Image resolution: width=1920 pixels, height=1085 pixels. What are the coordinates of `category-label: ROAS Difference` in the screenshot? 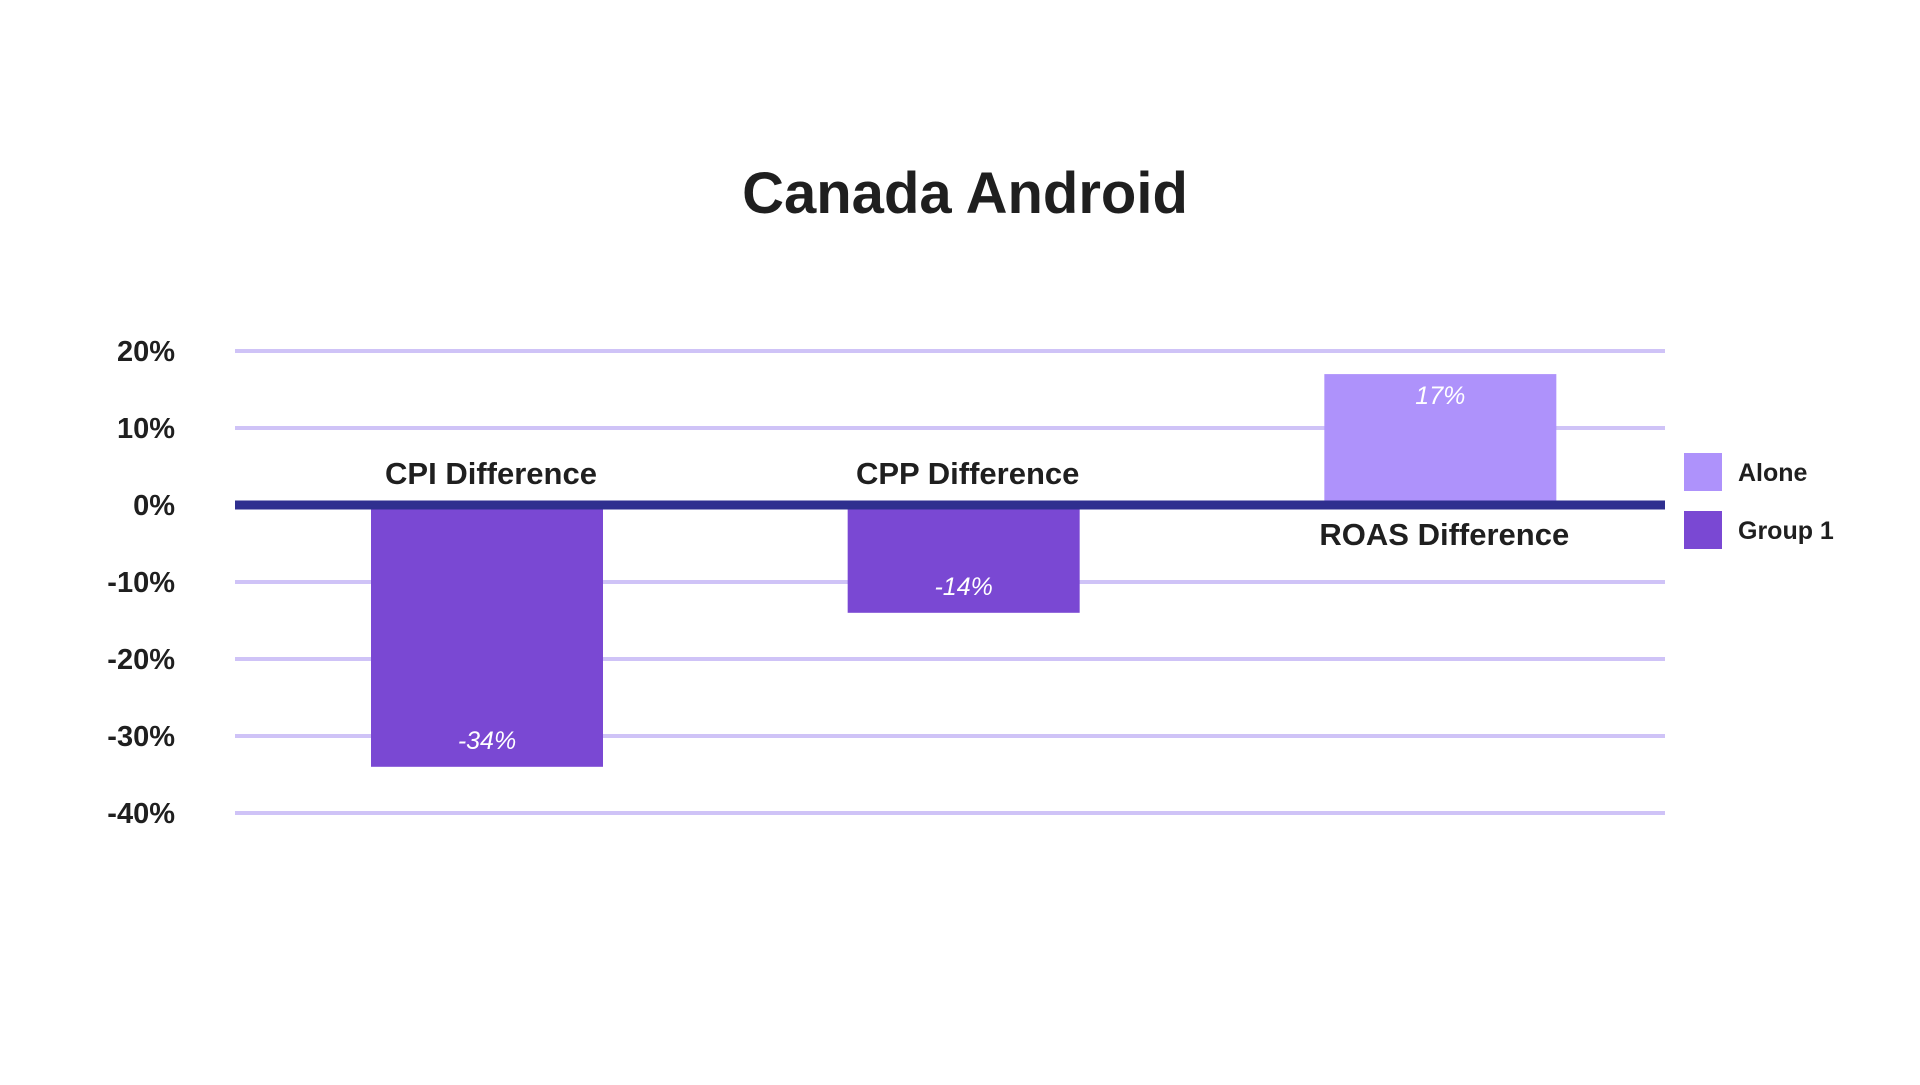 It's located at (1444, 534).